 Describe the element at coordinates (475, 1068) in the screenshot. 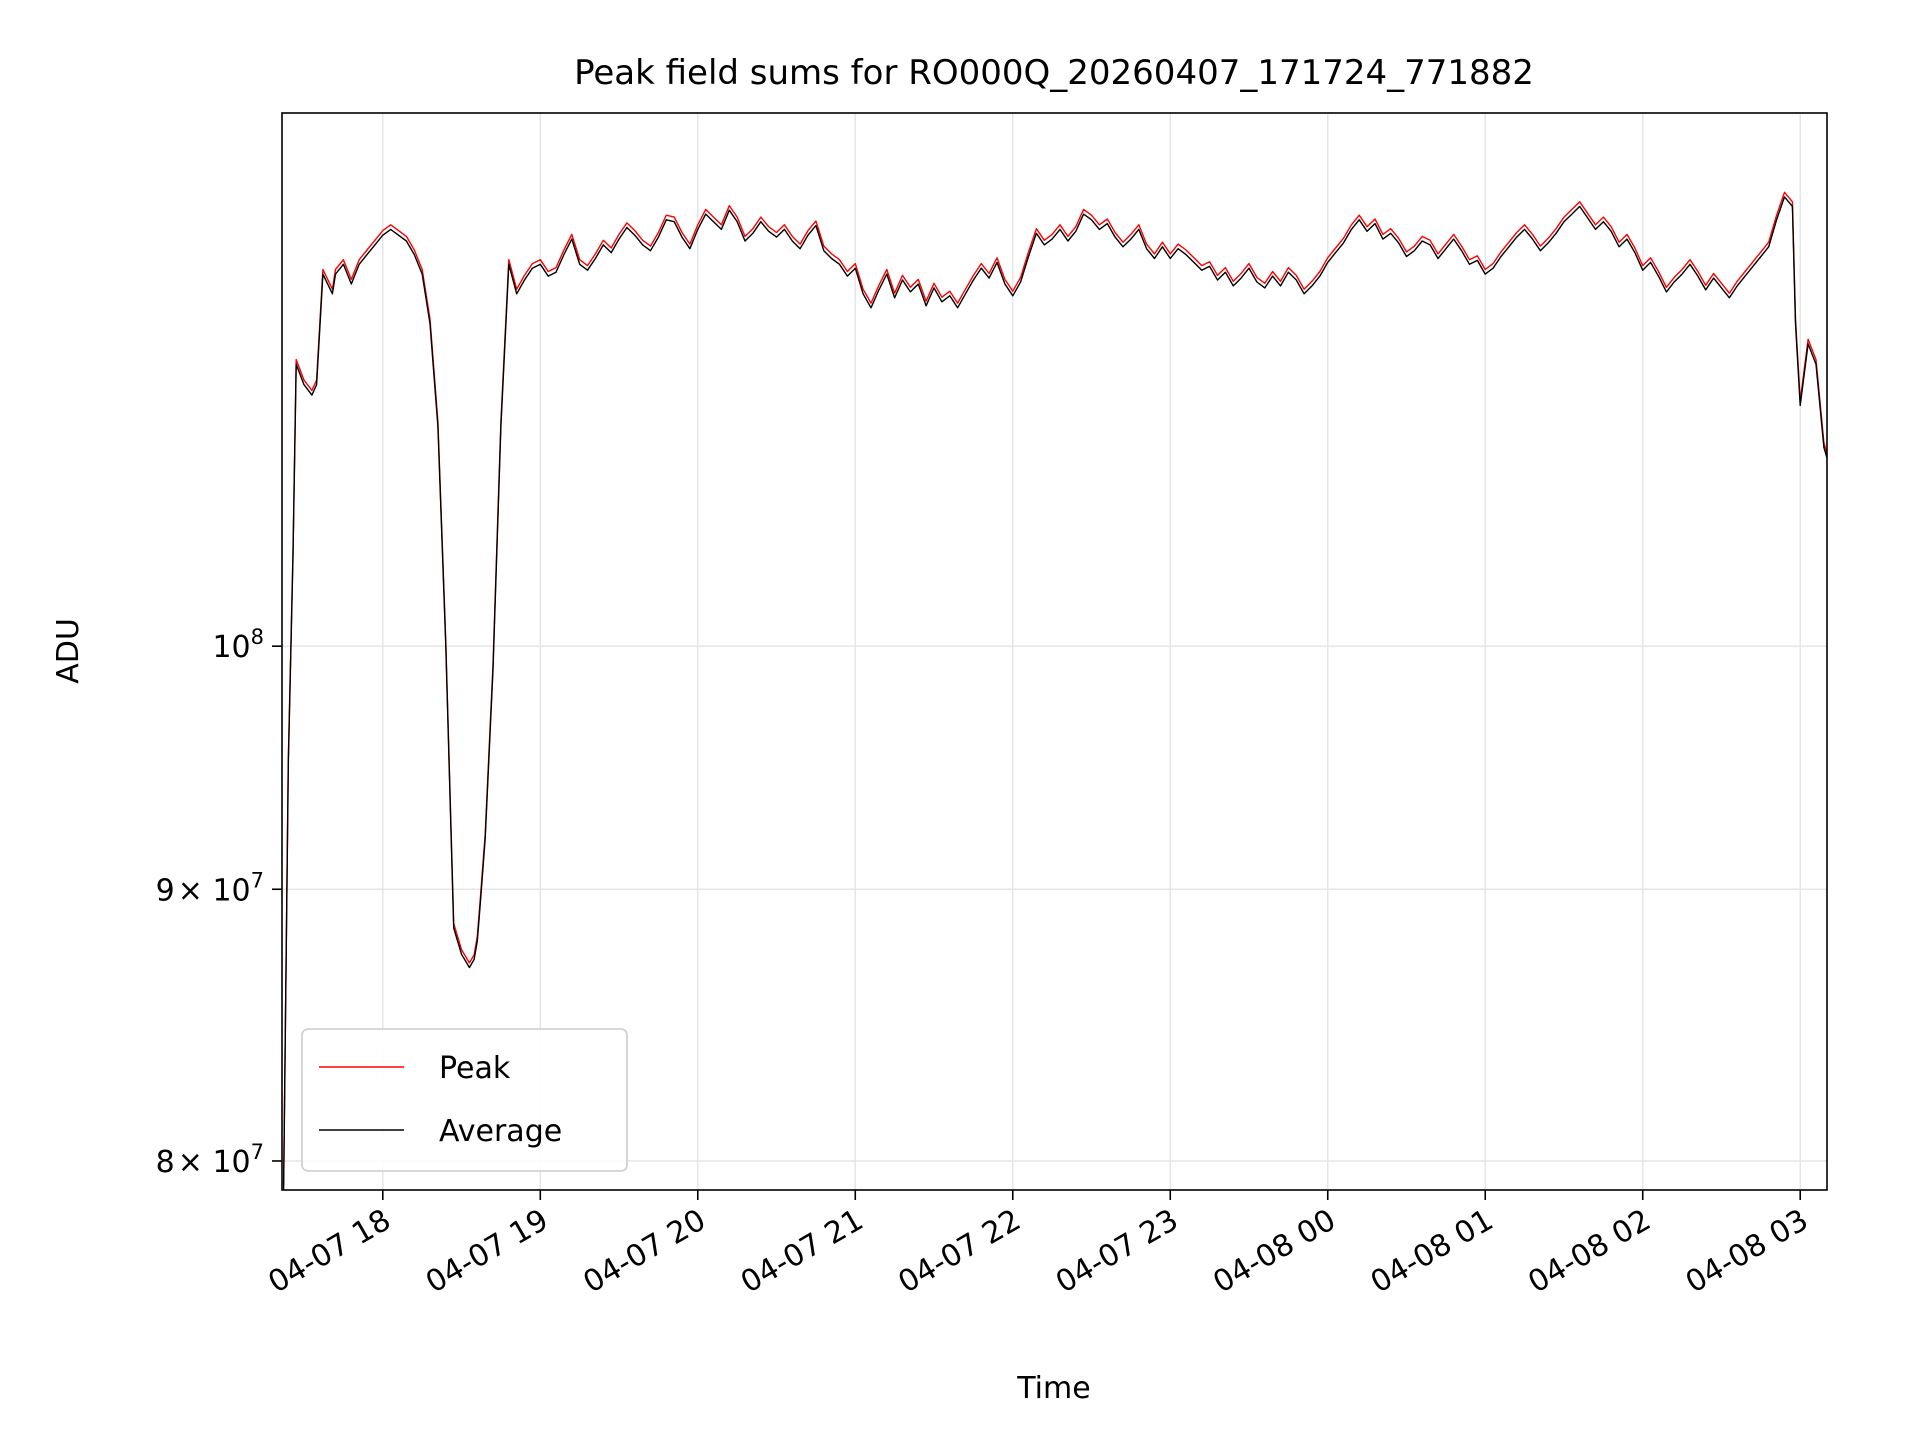

I see `legend-label-peak: Peak` at that location.